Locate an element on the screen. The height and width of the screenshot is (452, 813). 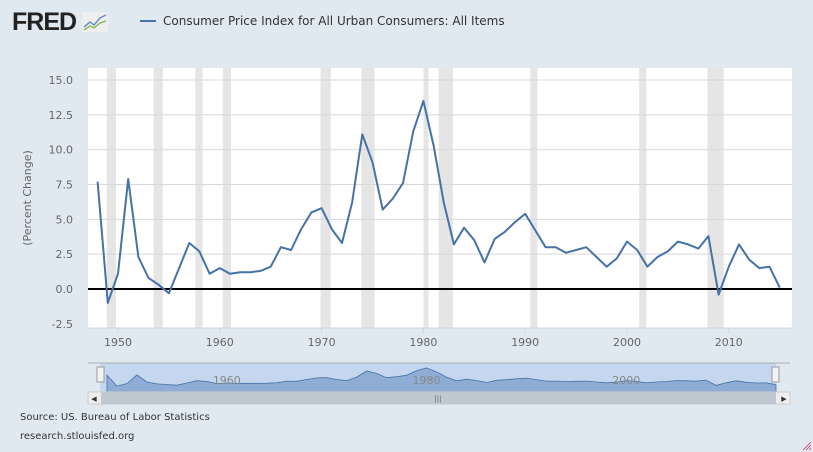
x-tick-label: 1960 is located at coordinates (220, 342).